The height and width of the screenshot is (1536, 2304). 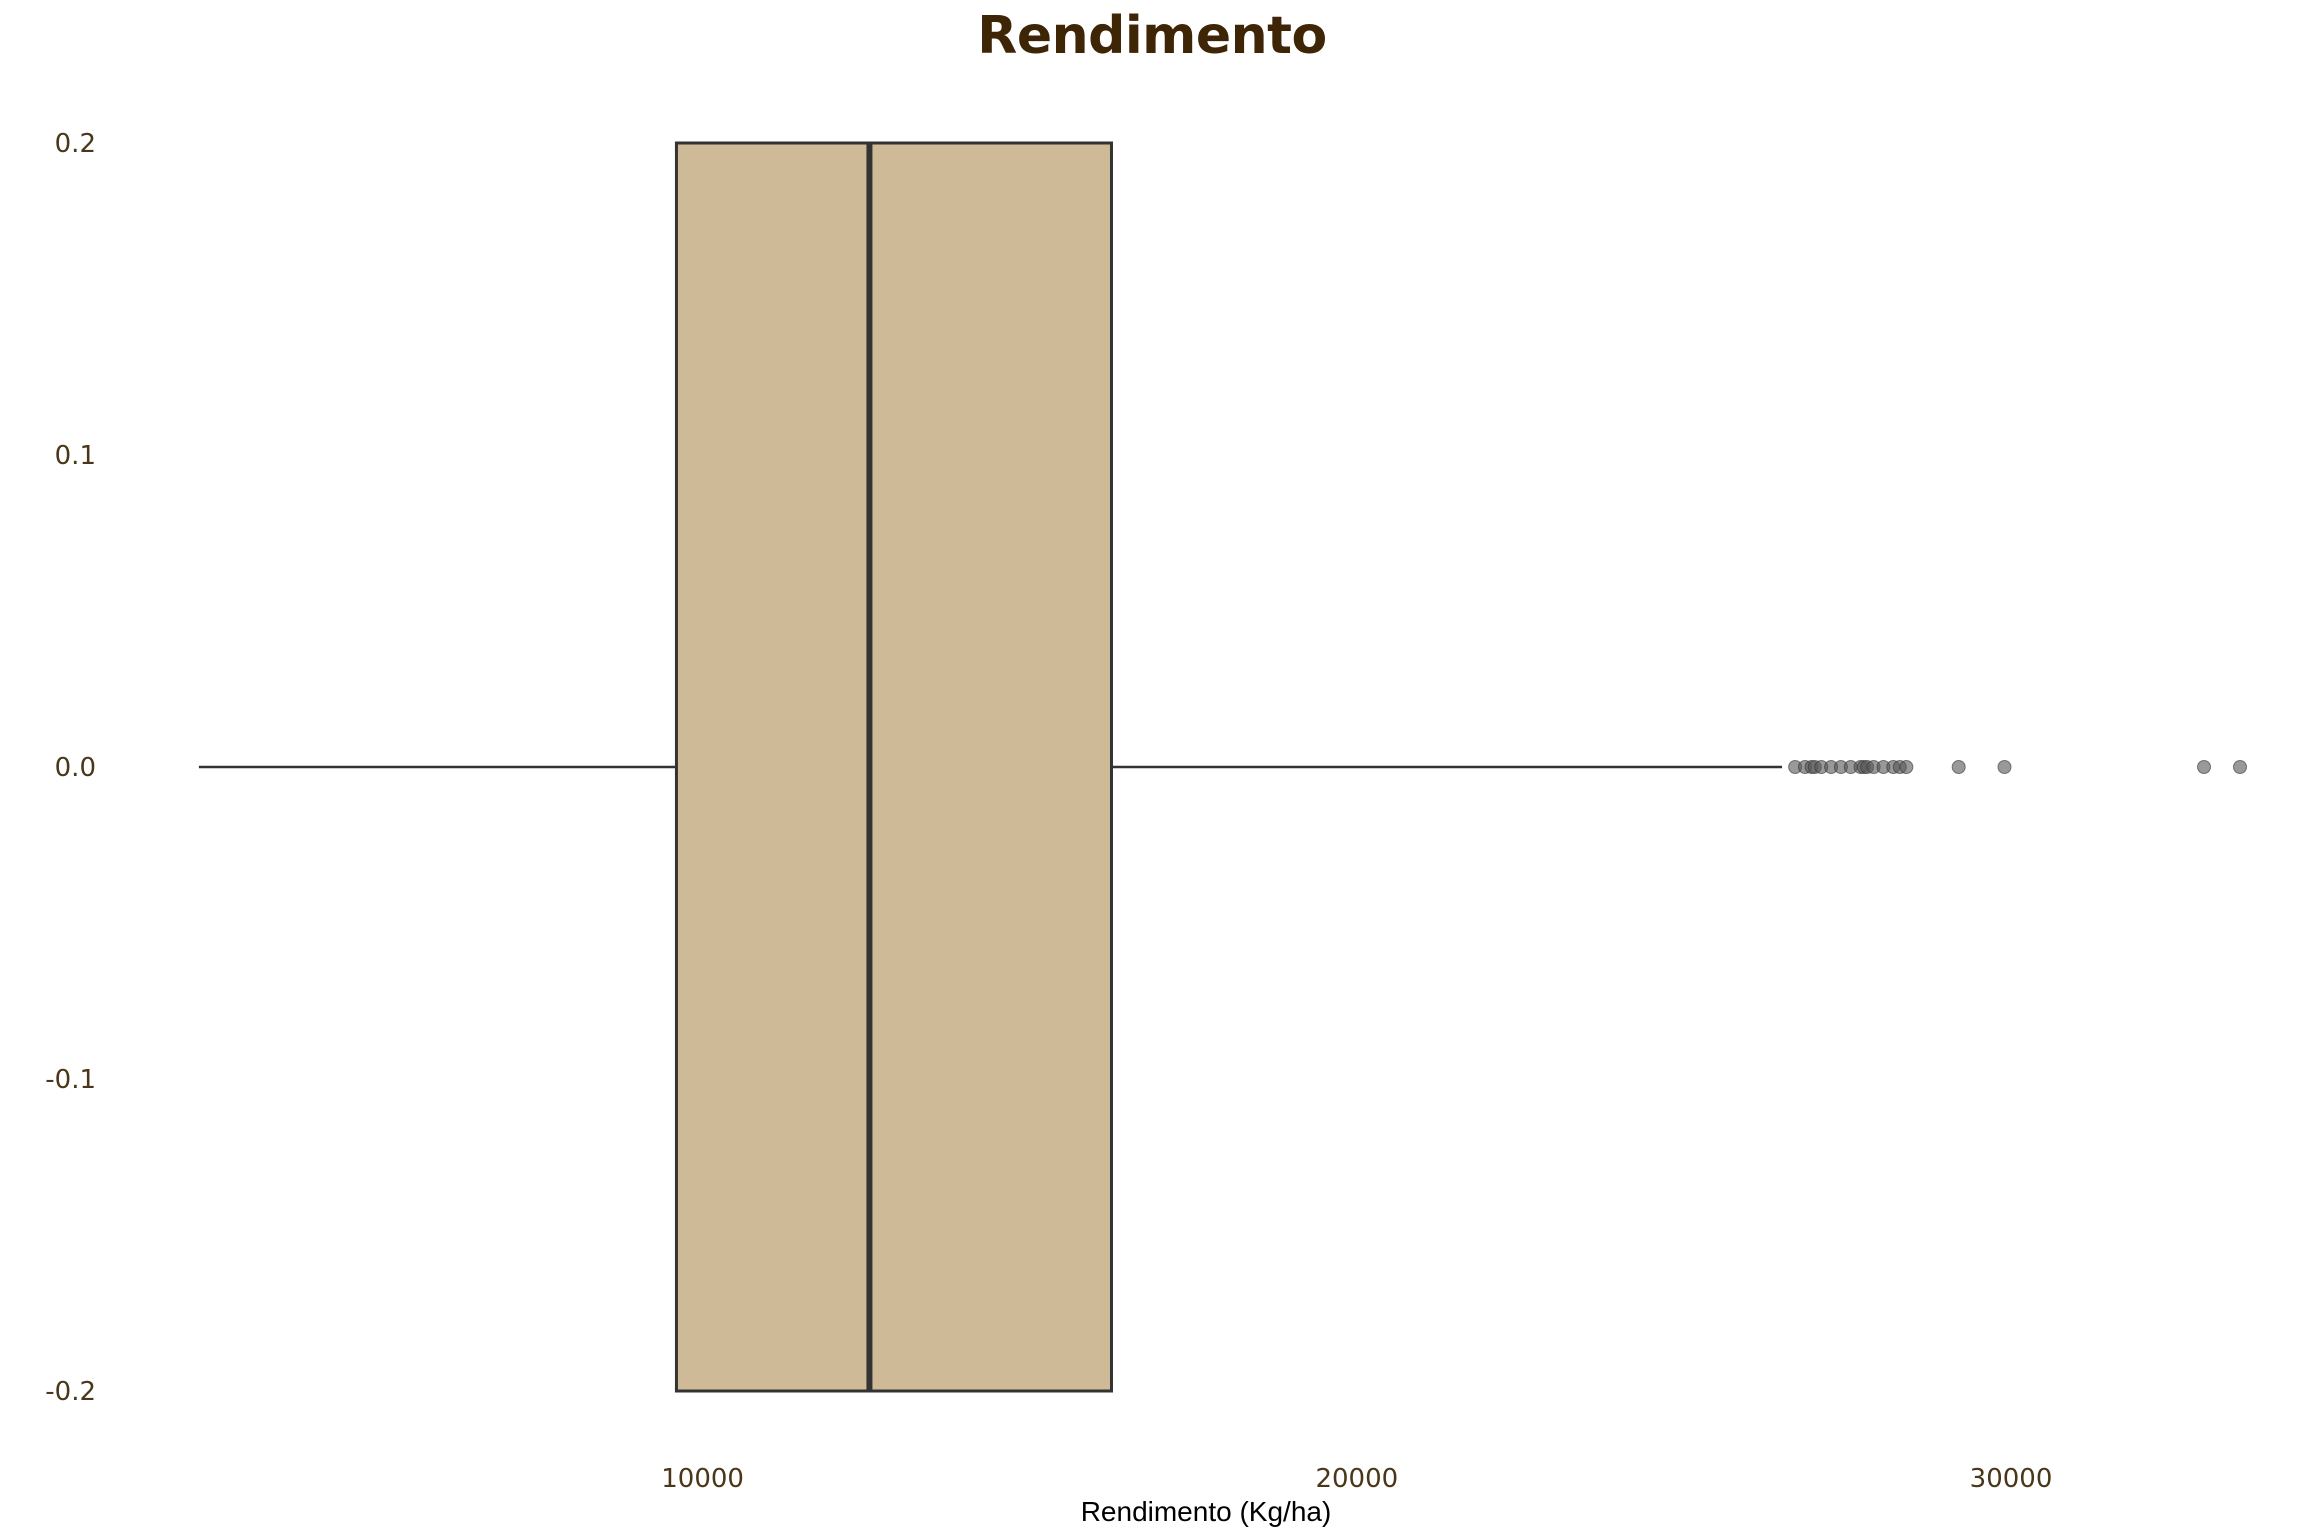 I want to click on y-axis-ticks: 0.2 0.1 0.0 -0.1 -0.2, so click(x=70, y=768).